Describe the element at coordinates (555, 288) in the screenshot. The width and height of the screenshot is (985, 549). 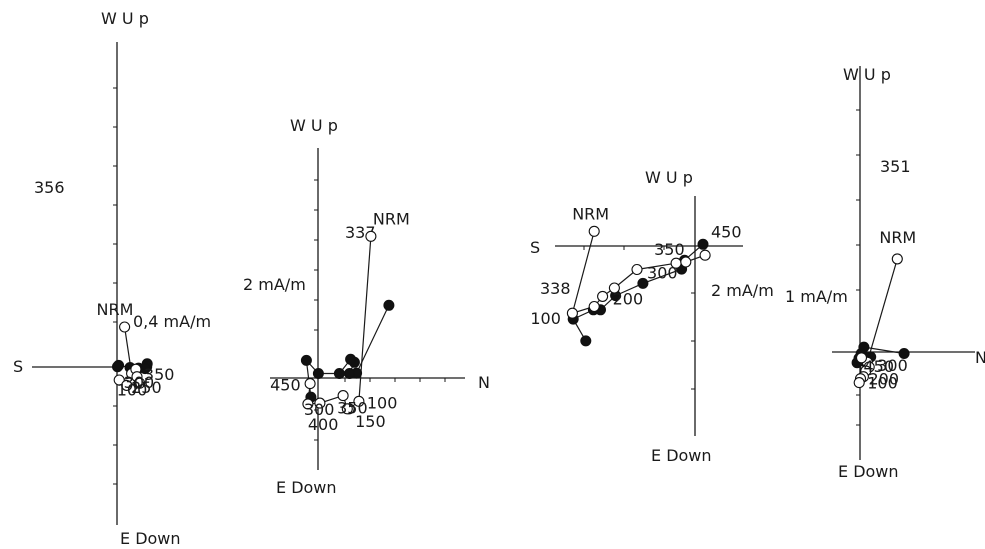
I see `panel-label: 338` at that location.